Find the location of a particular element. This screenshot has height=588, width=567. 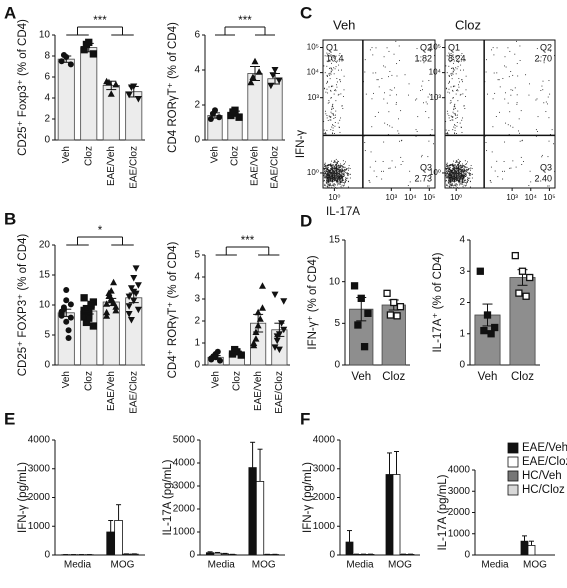

panel-letter: B is located at coordinates (10, 218).